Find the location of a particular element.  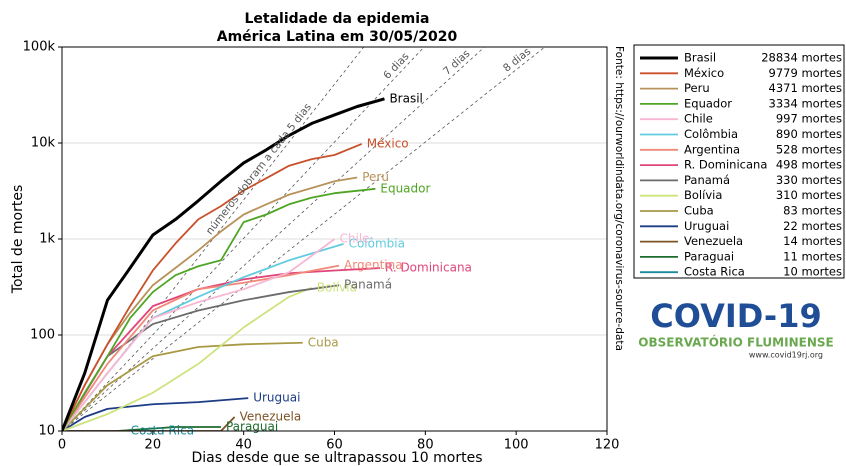

series-end-label: Peru is located at coordinates (375, 177).